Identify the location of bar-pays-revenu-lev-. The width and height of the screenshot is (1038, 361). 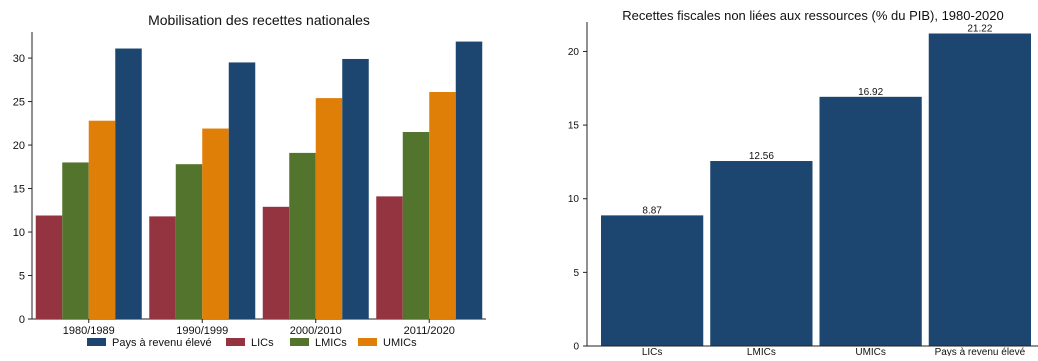
(979, 189).